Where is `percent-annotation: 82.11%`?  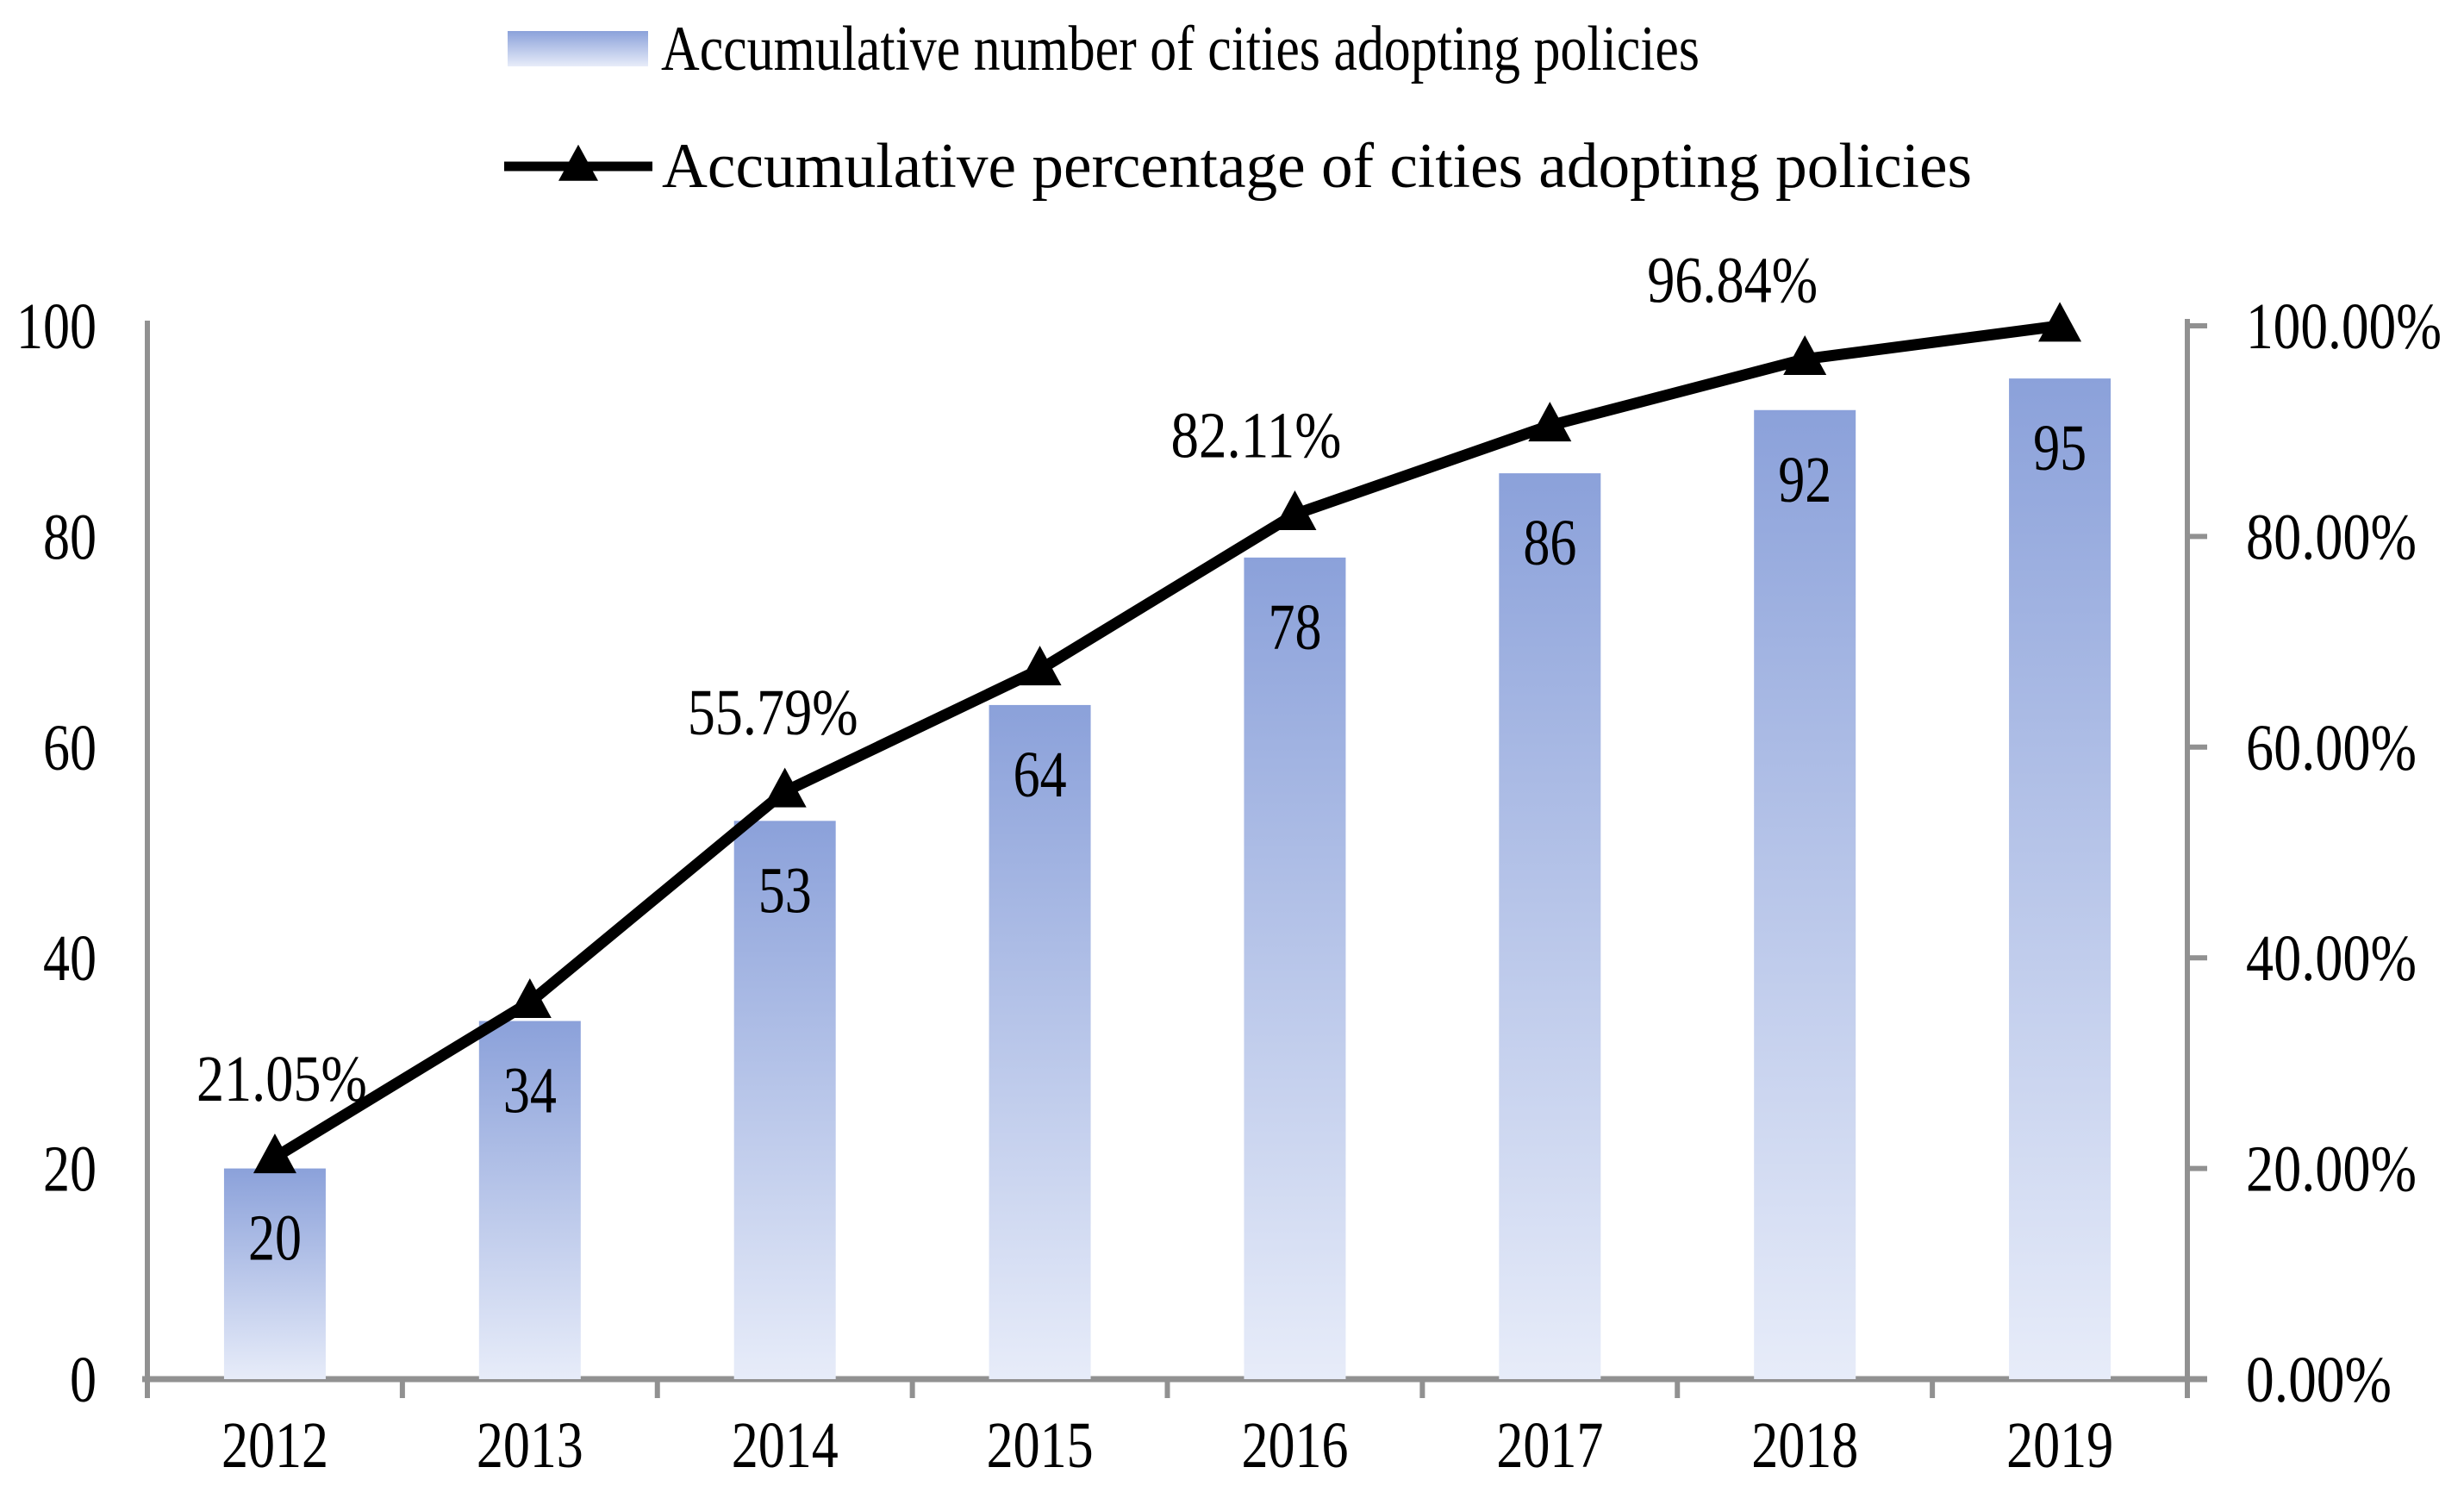 percent-annotation: 82.11% is located at coordinates (1255, 436).